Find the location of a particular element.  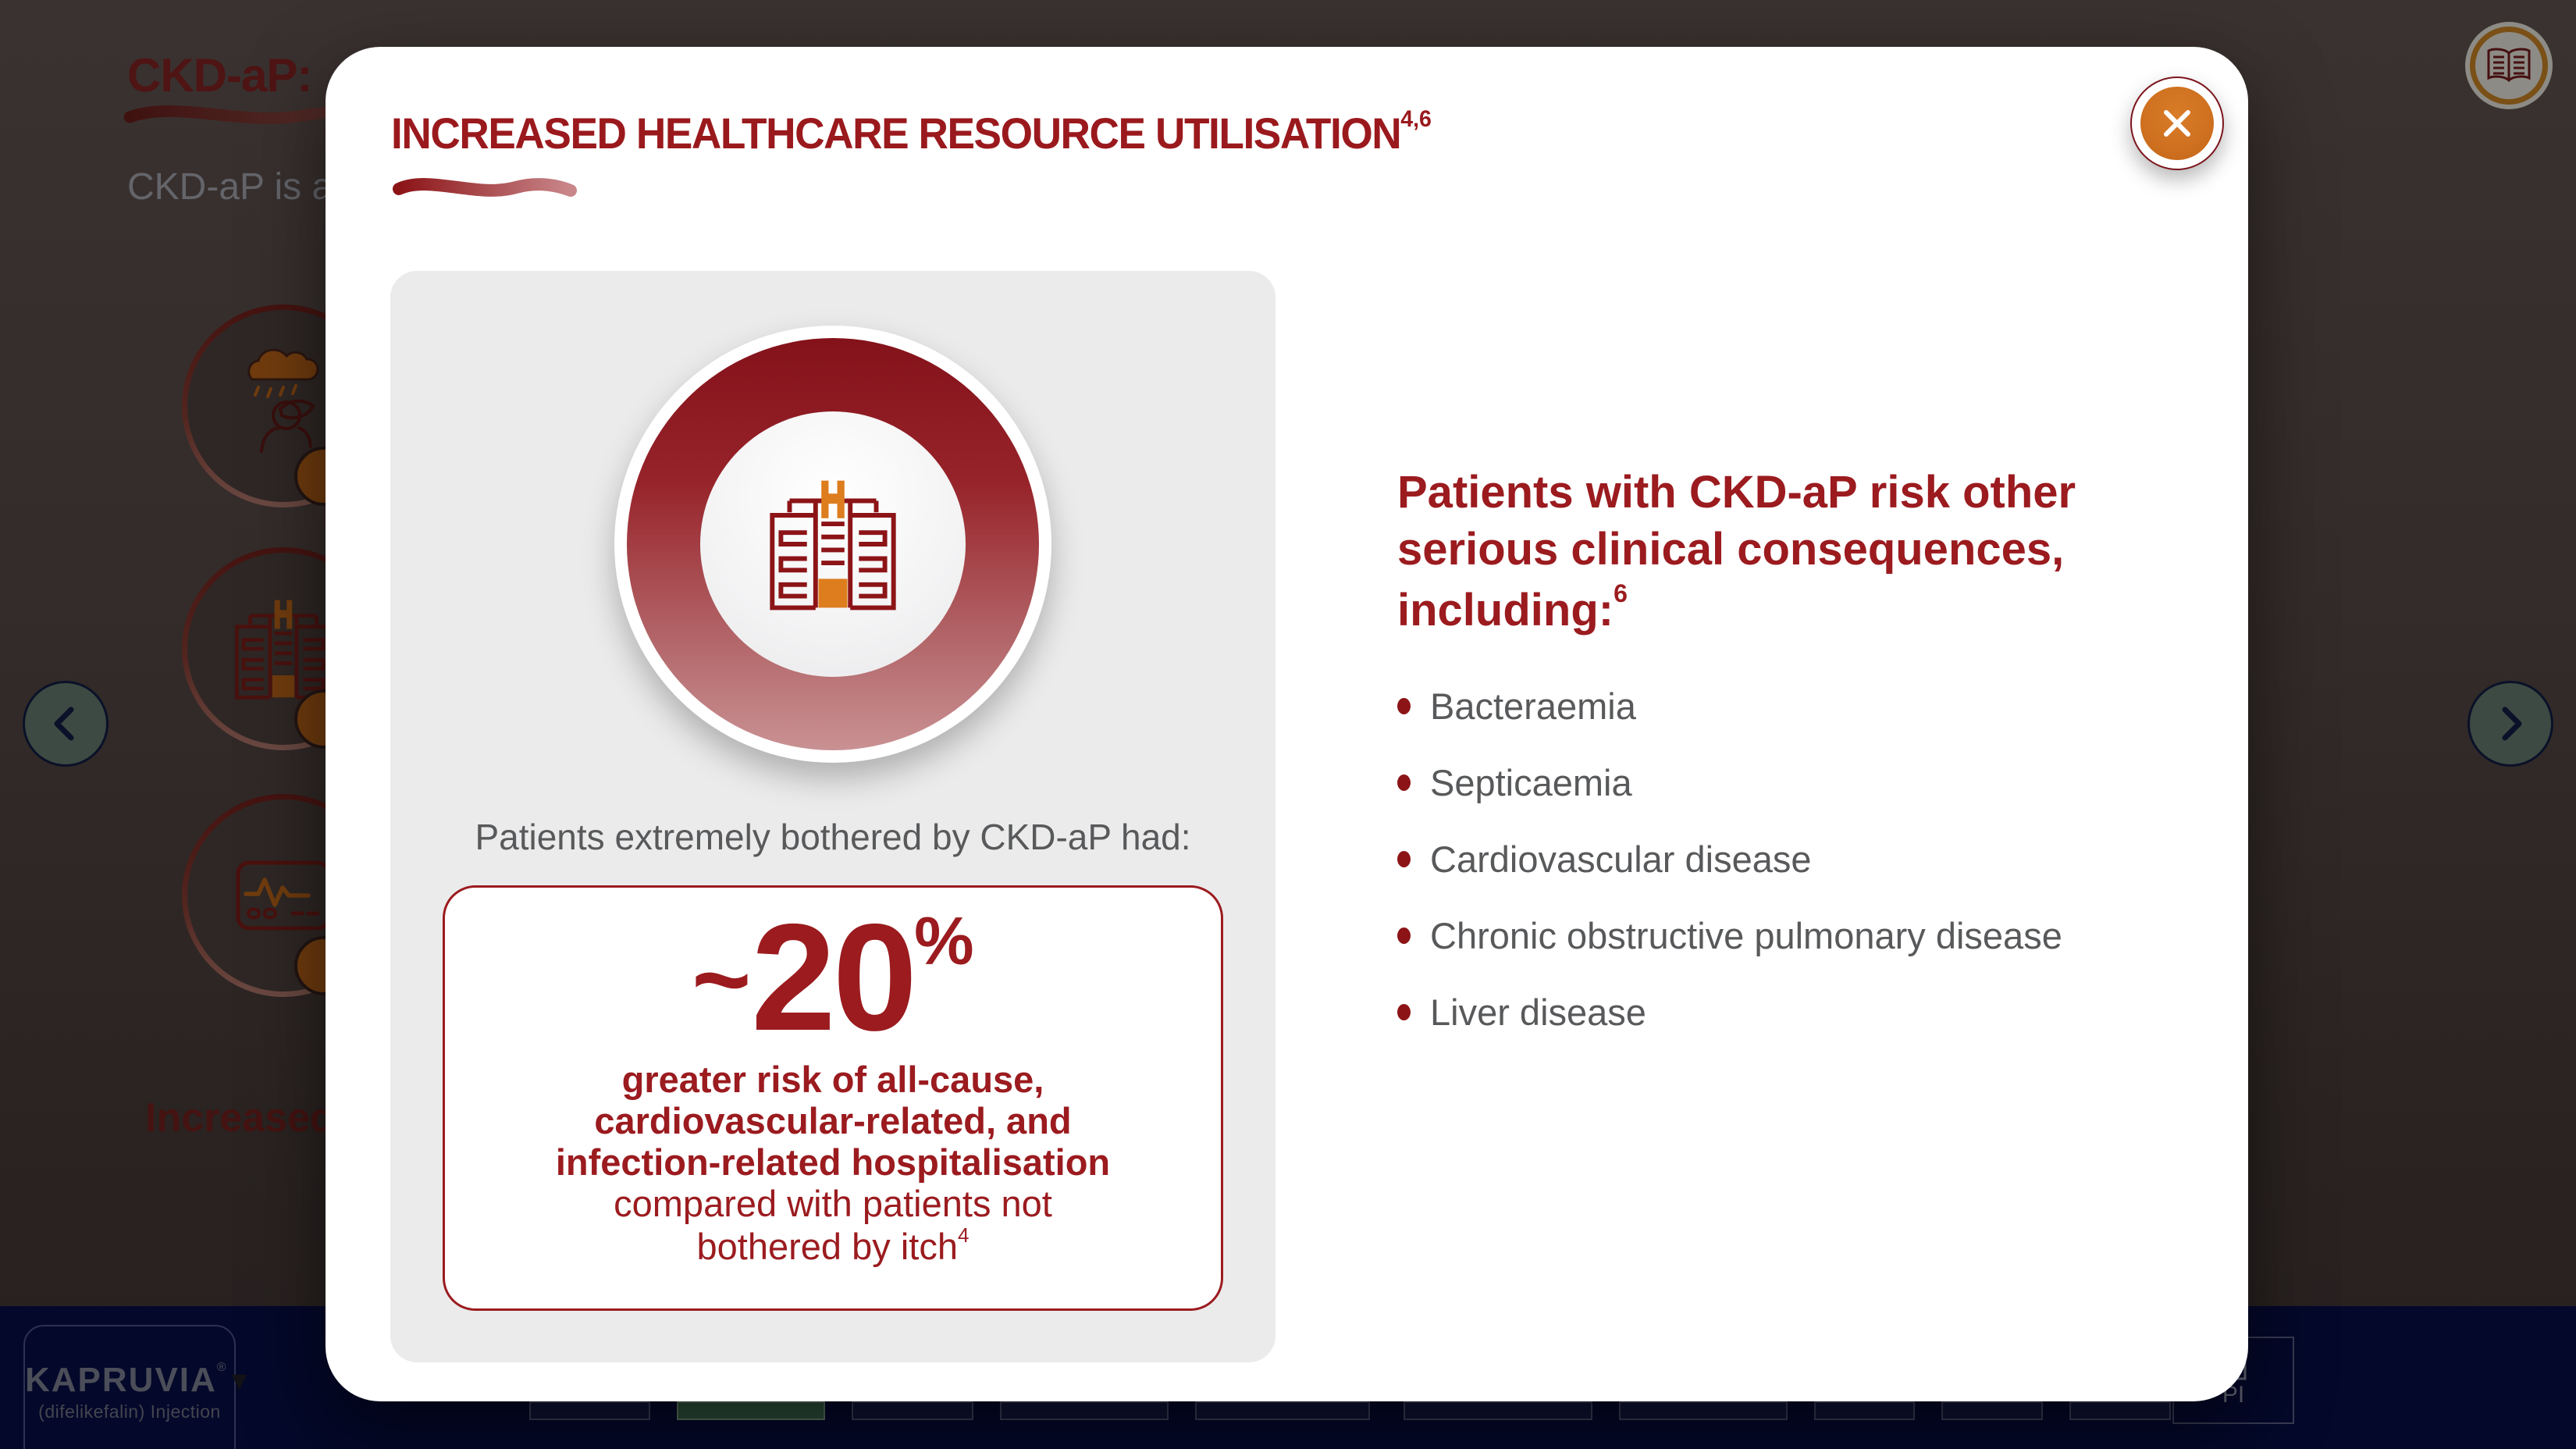

list-item: Chronic obstructive pulmonary disease is located at coordinates (1811, 935).